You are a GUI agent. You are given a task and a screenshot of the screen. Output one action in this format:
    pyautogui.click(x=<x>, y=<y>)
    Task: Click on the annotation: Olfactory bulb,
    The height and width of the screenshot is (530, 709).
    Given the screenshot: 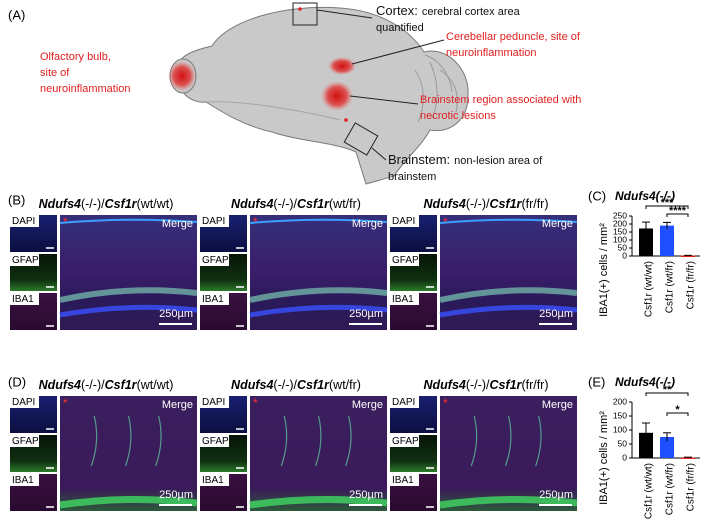 What is the action you would take?
    pyautogui.click(x=75, y=57)
    